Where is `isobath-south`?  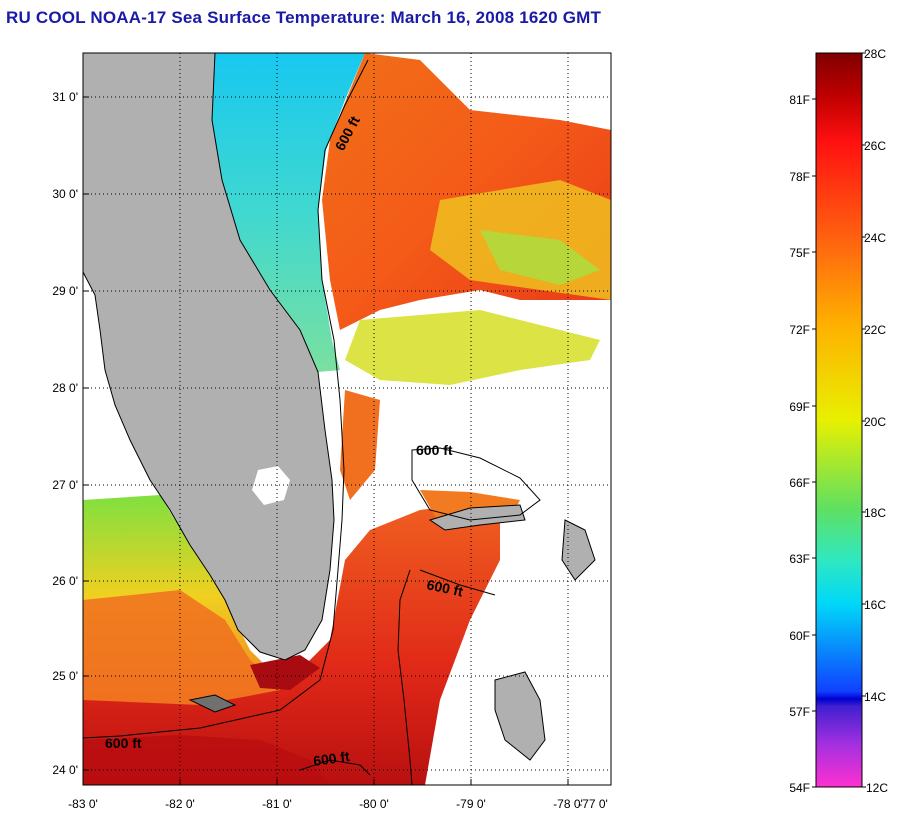
isobath-south is located at coordinates (335, 767).